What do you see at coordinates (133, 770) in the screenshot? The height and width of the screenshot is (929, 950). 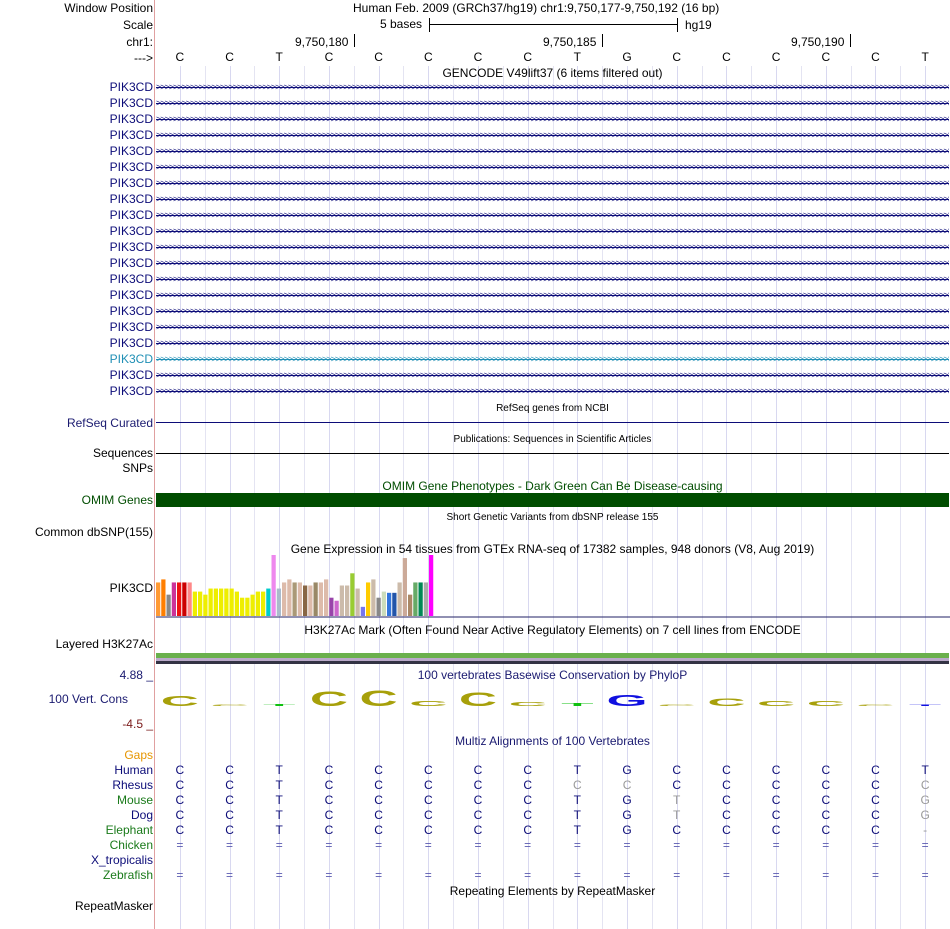 I see `species-label: Human` at bounding box center [133, 770].